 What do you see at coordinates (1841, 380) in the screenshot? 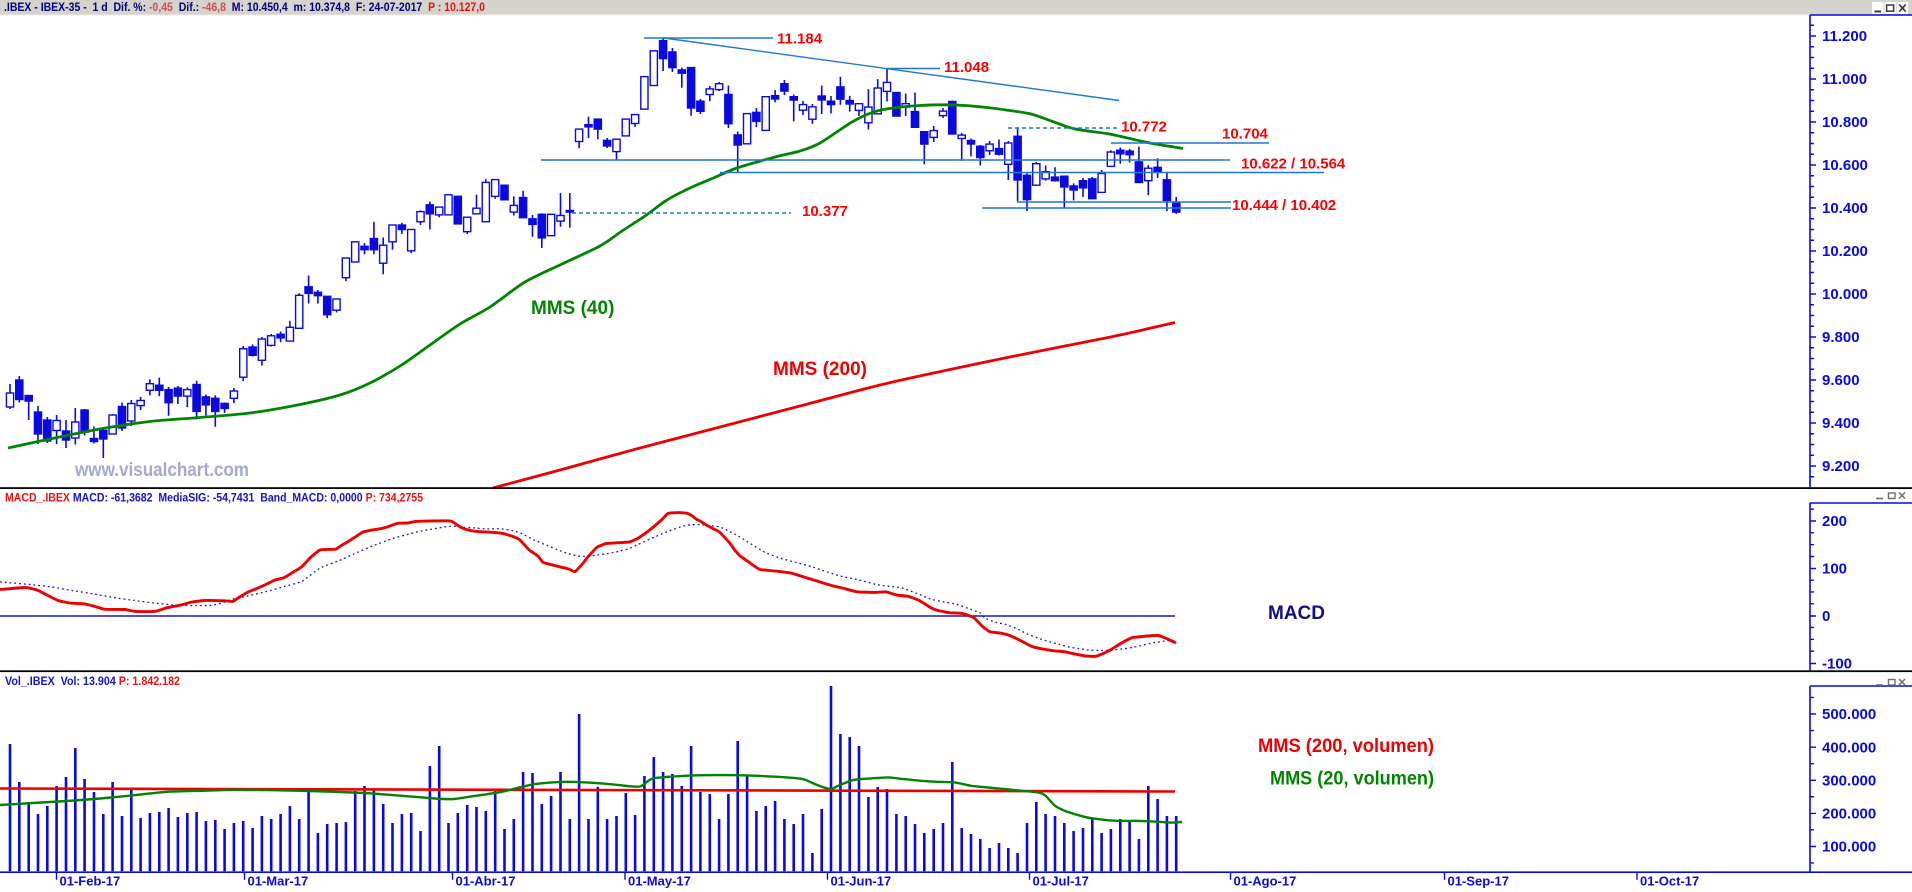
I see `svg-text: 9.600` at bounding box center [1841, 380].